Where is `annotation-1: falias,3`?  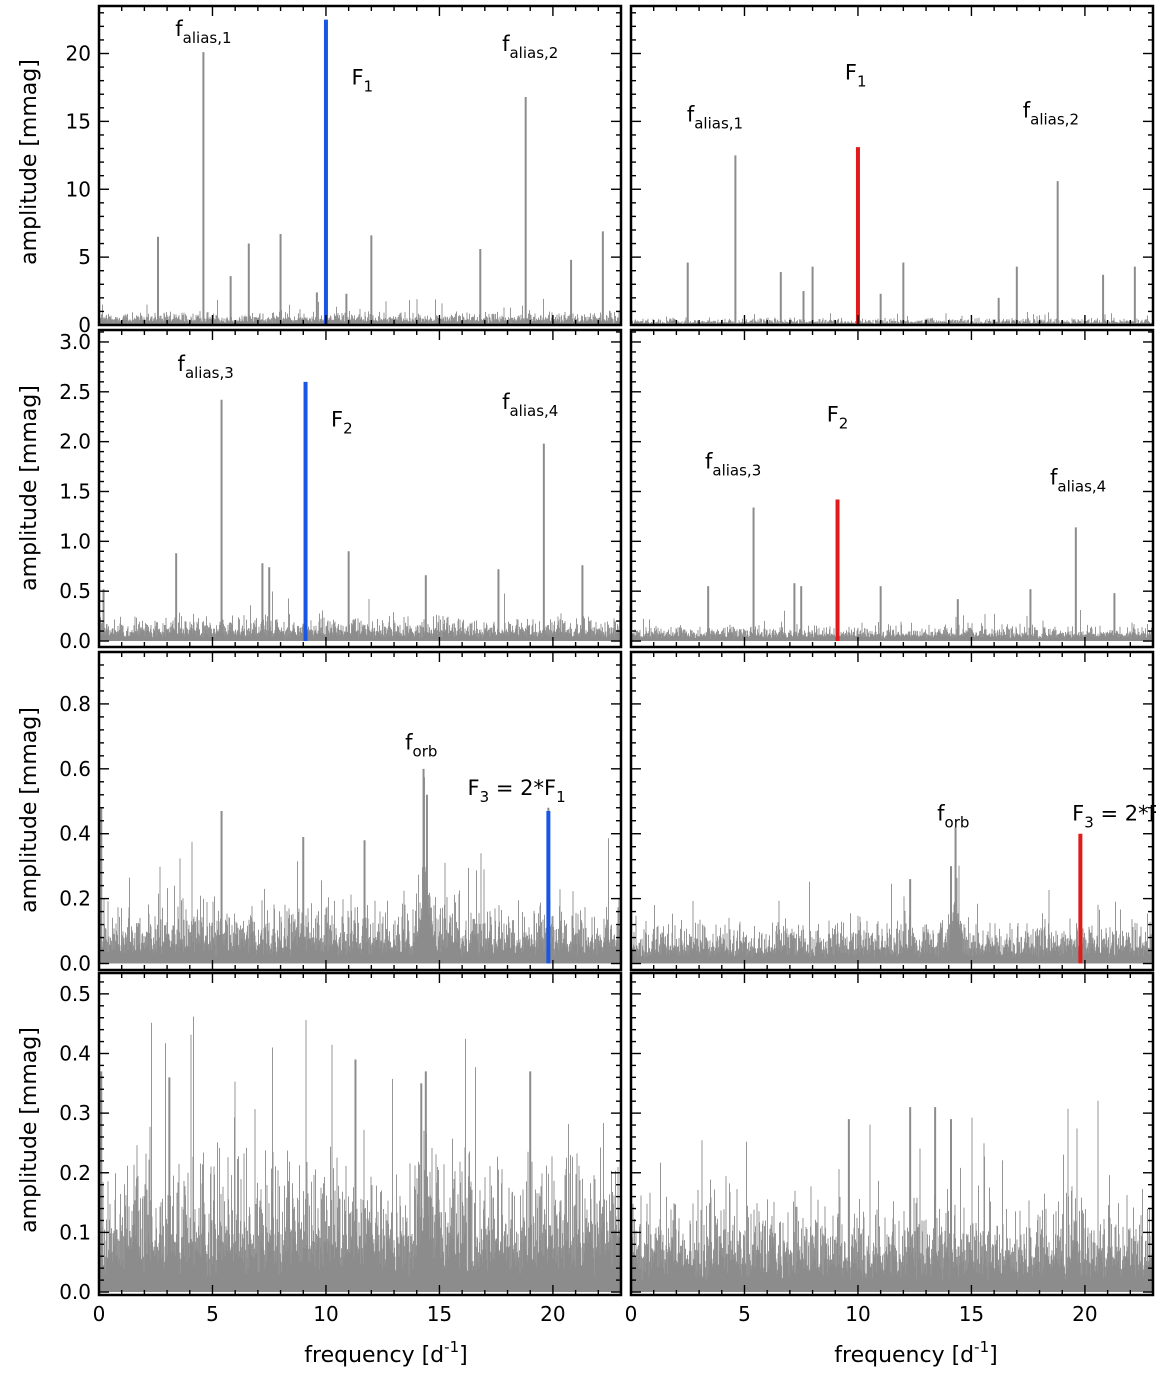
annotation-1: falias,3 is located at coordinates (733, 465).